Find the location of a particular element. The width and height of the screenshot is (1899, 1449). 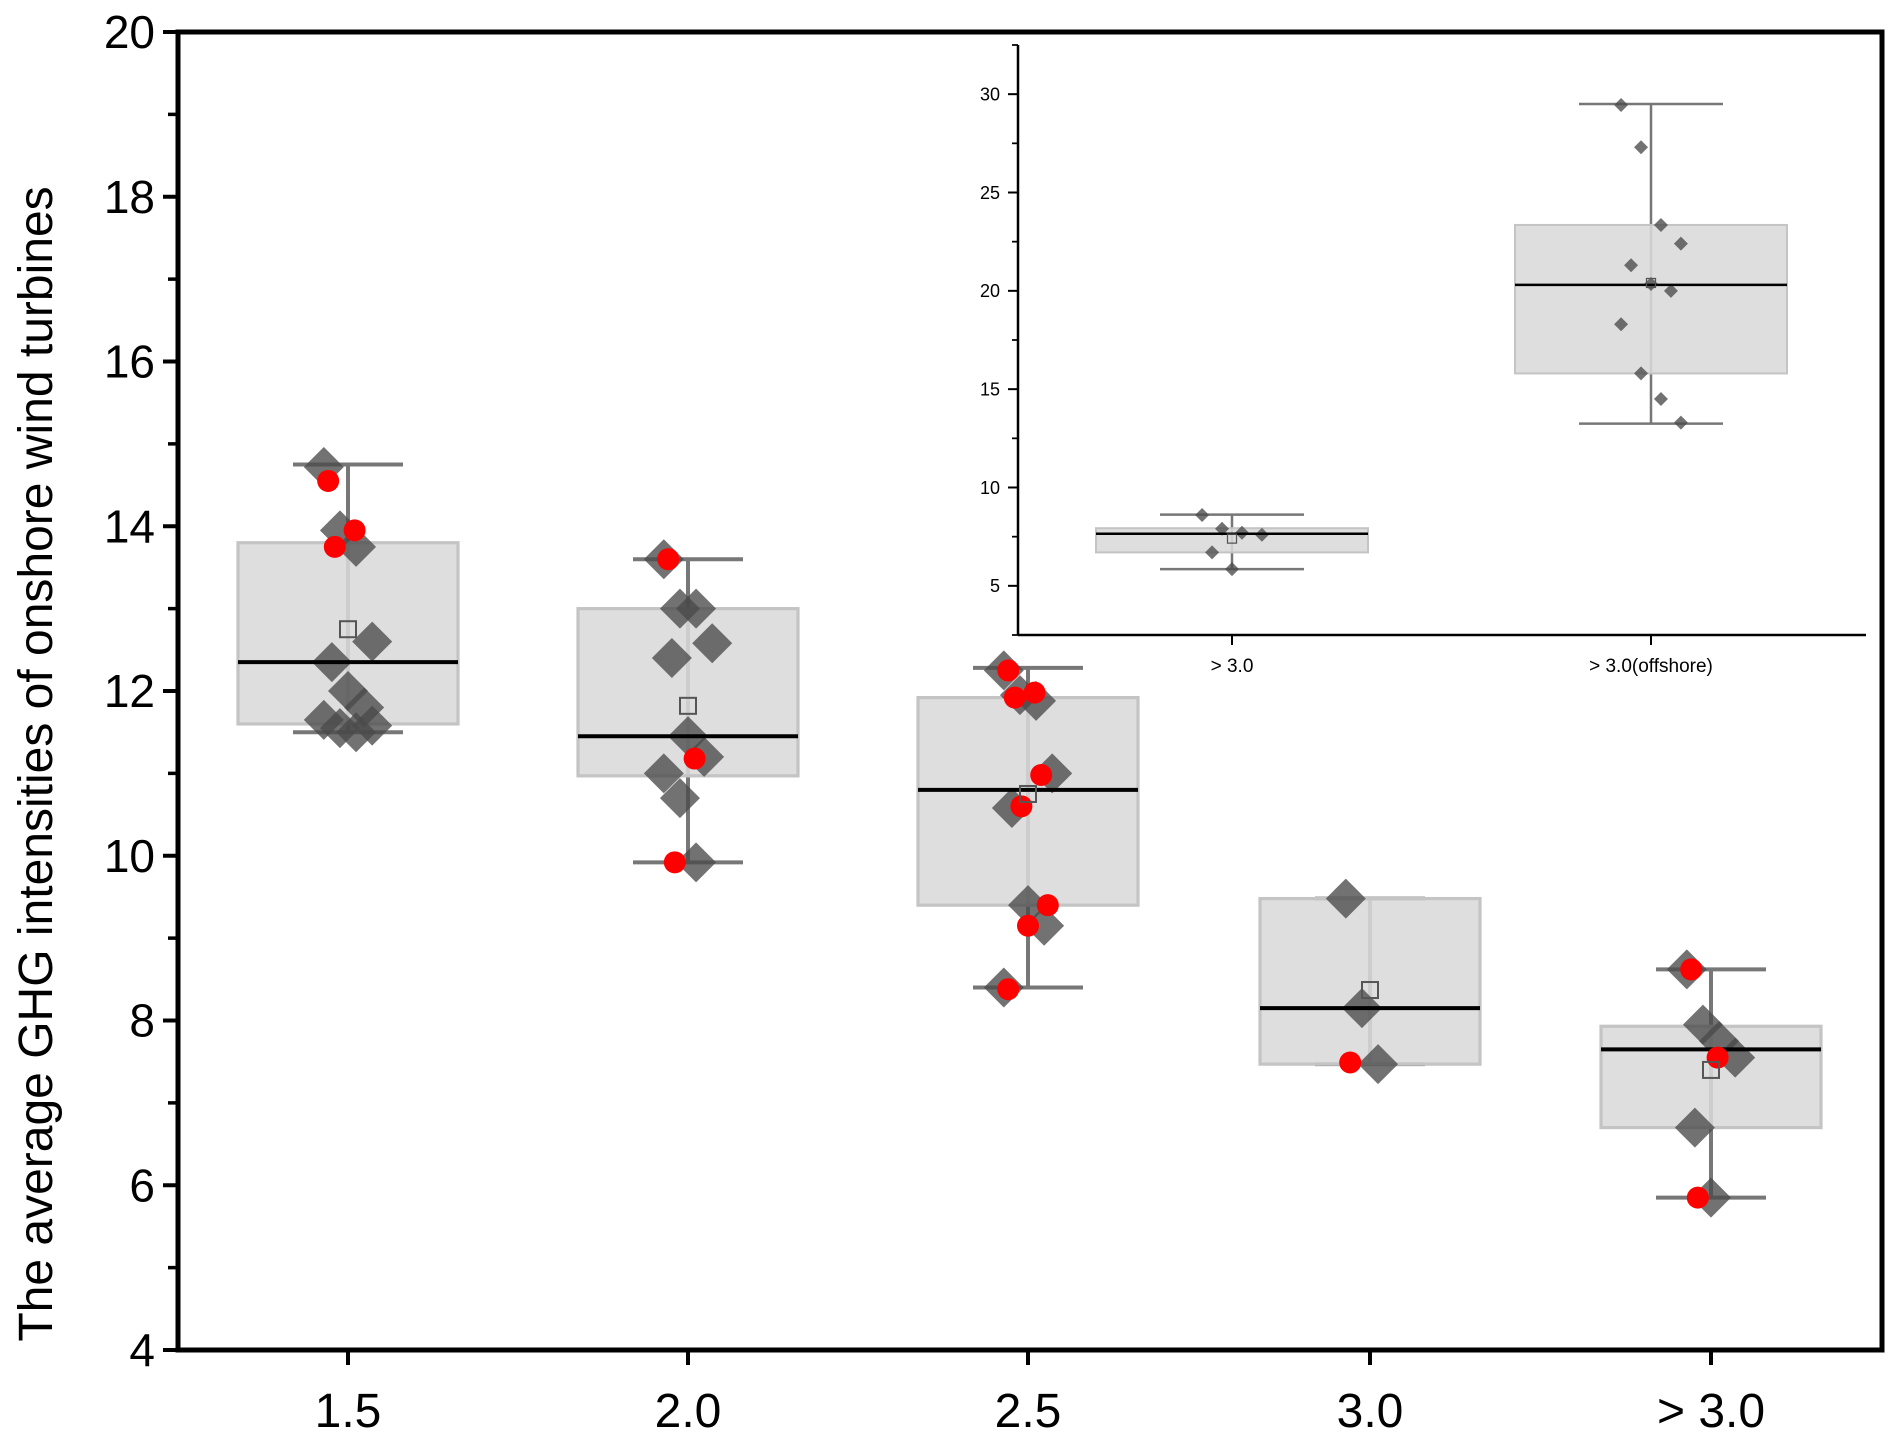

y-tick-label: 10 is located at coordinates (129, 856).